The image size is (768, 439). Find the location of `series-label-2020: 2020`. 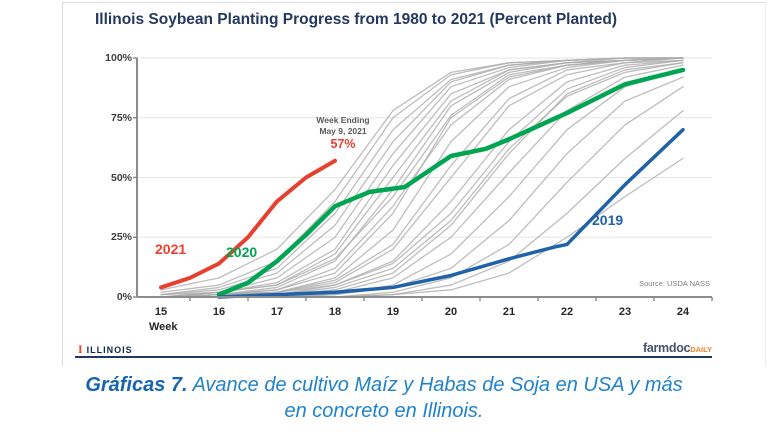

series-label-2020: 2020 is located at coordinates (242, 252).